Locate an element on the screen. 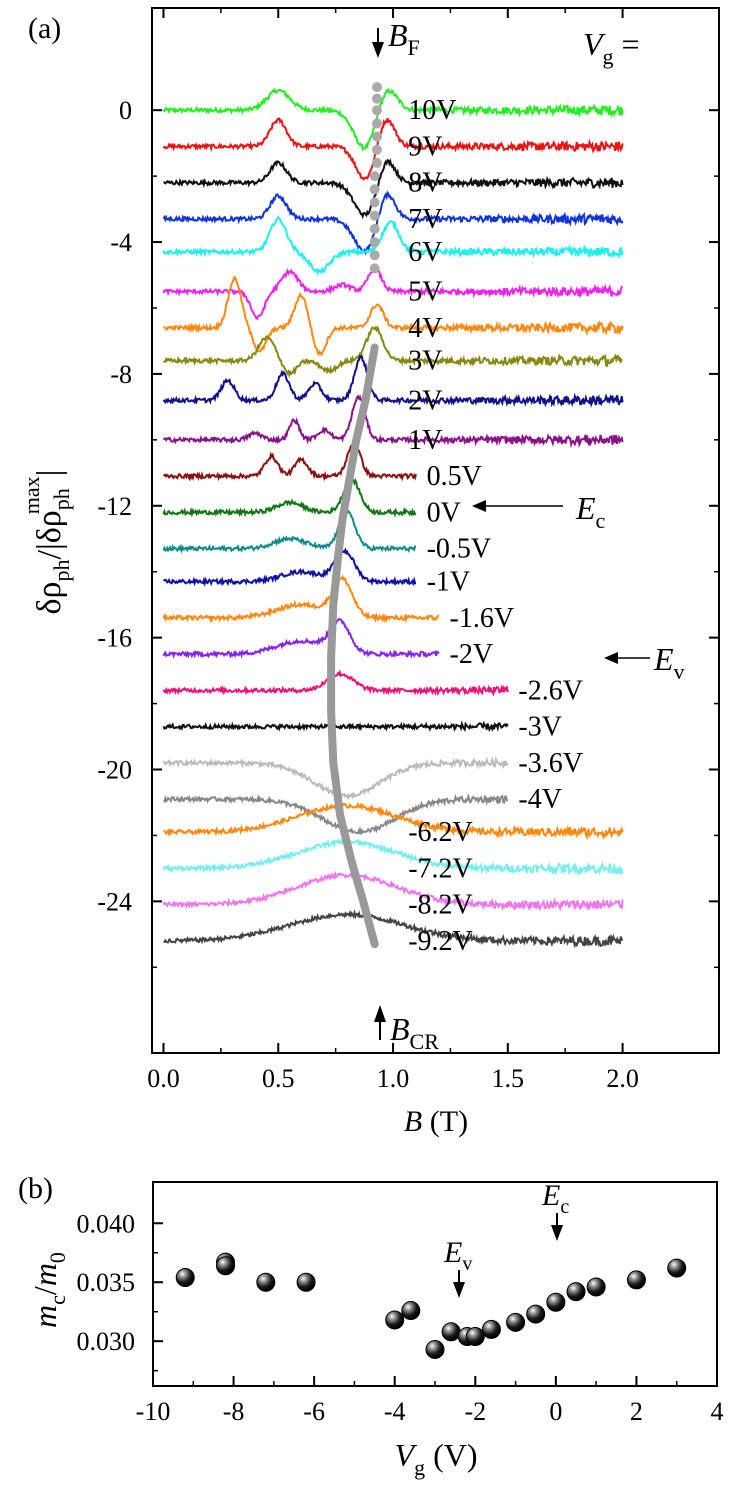 This screenshot has width=747, height=1490. x-tick-label: 1.5 is located at coordinates (508, 1078).